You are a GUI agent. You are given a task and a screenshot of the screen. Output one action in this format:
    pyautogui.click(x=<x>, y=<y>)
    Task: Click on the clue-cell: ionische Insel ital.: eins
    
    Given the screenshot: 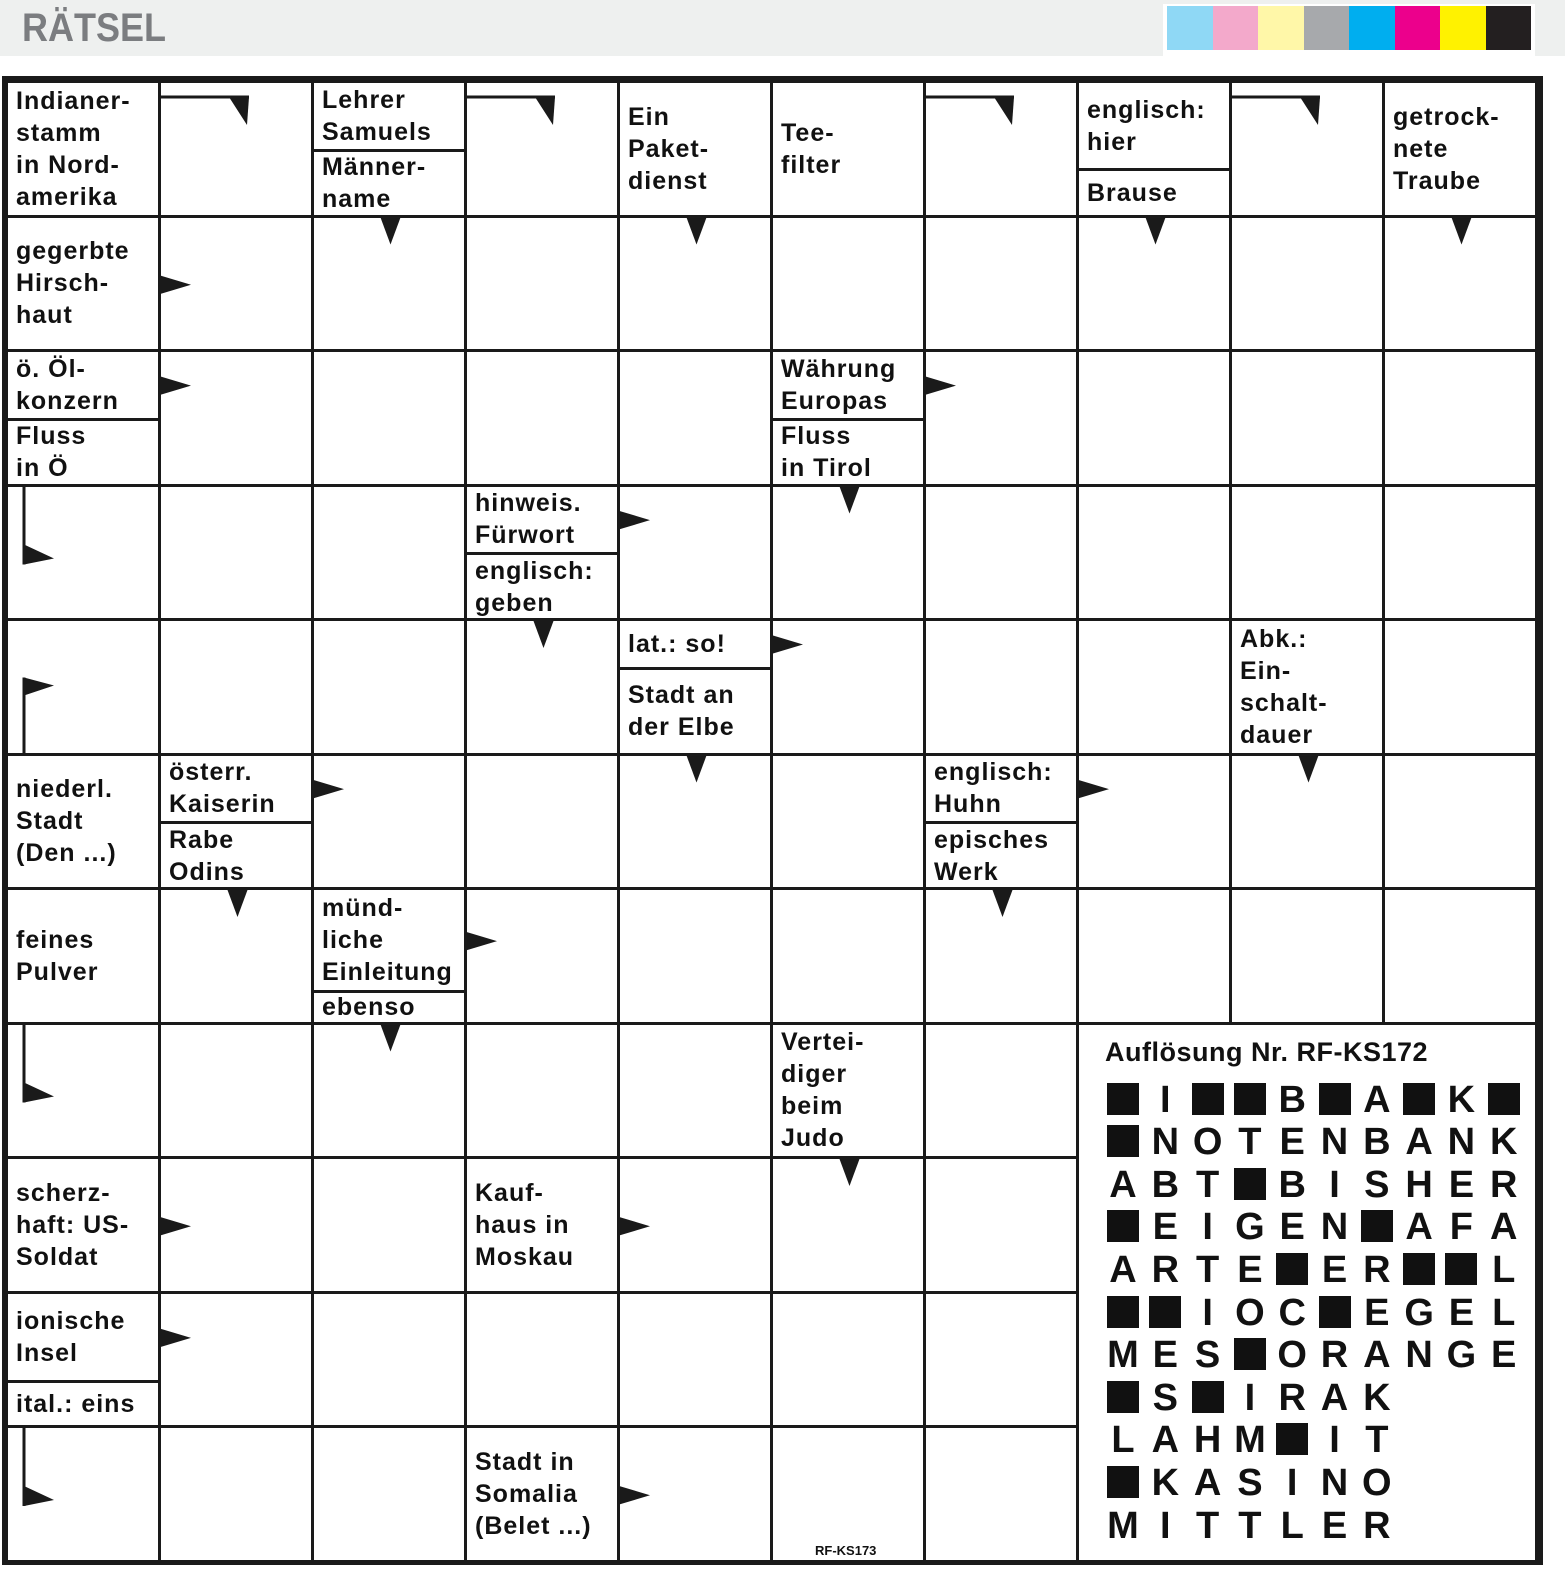 What is the action you would take?
    pyautogui.click(x=83, y=1359)
    